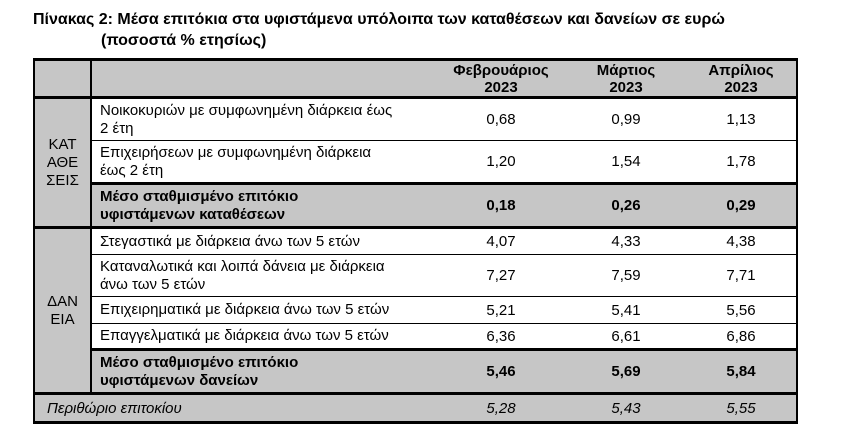 The height and width of the screenshot is (441, 848). What do you see at coordinates (263, 79) in the screenshot?
I see `header-cell-empty-label` at bounding box center [263, 79].